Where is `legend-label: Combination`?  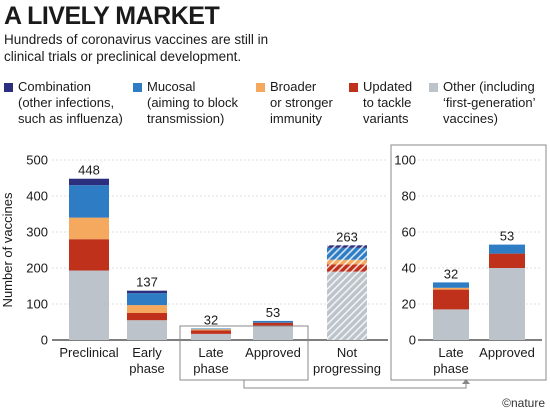
legend-label: Combination is located at coordinates (54, 86).